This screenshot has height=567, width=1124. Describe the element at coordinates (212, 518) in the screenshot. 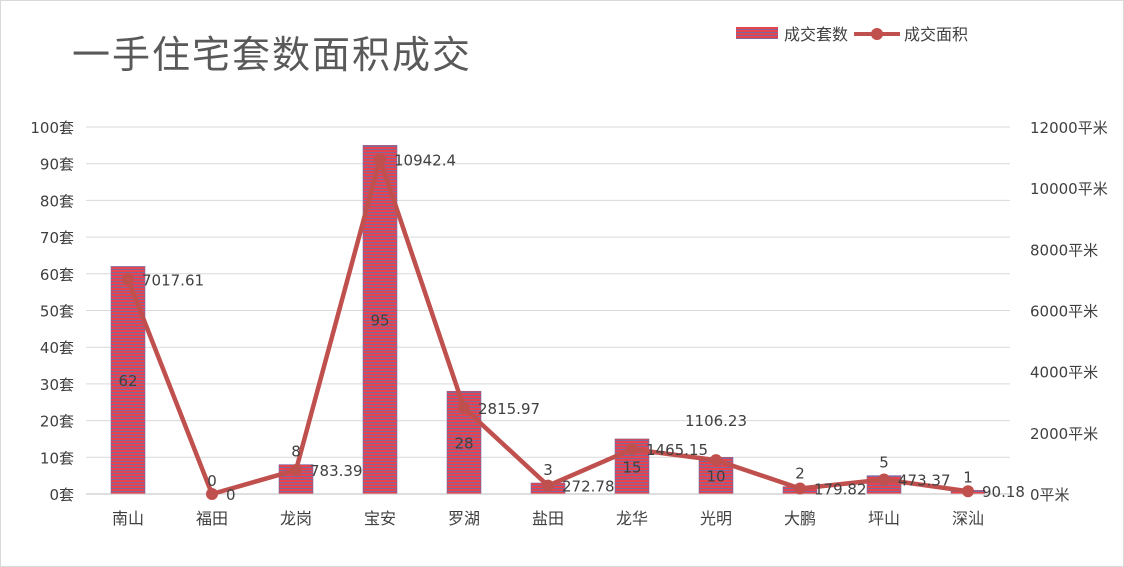

I see `x-tick-label: 福田` at that location.